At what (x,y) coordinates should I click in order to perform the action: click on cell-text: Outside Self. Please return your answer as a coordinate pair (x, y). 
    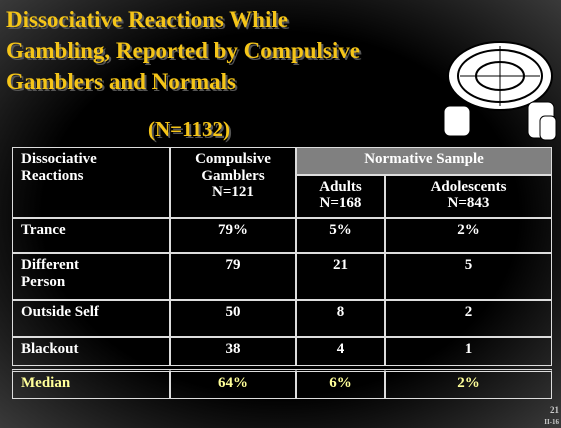
    Looking at the image, I should click on (60, 312).